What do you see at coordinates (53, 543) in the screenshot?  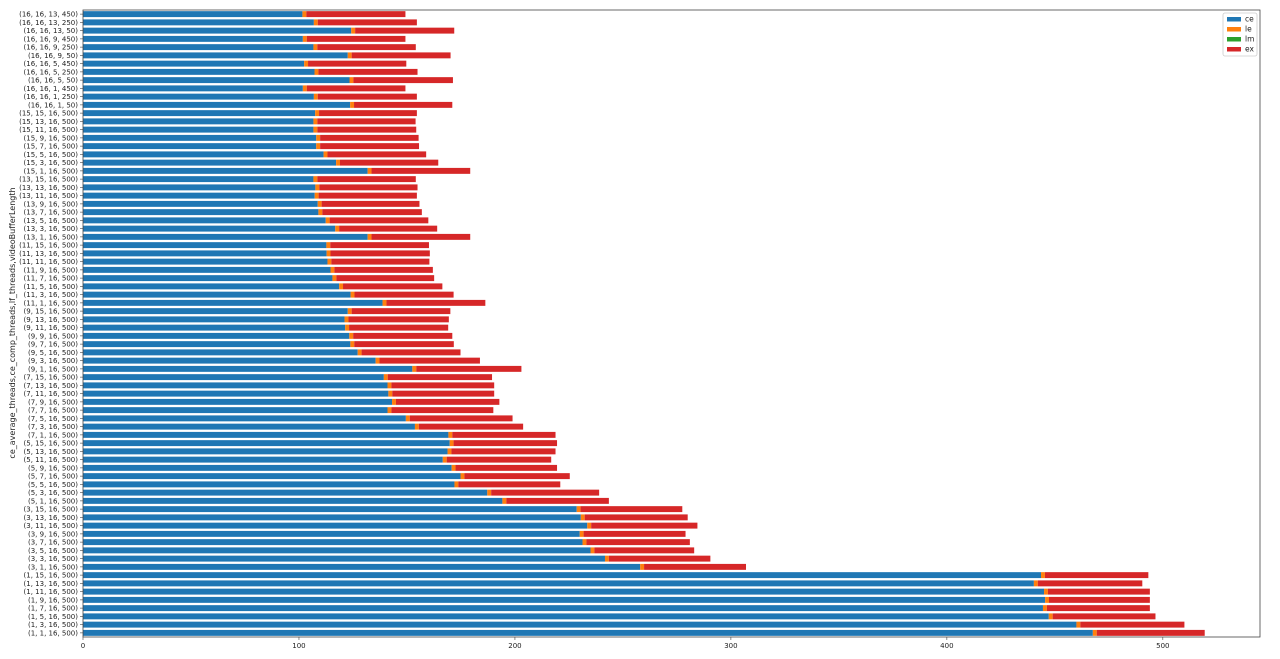 I see `y-tick-label: (3, 7, 16, 500)` at bounding box center [53, 543].